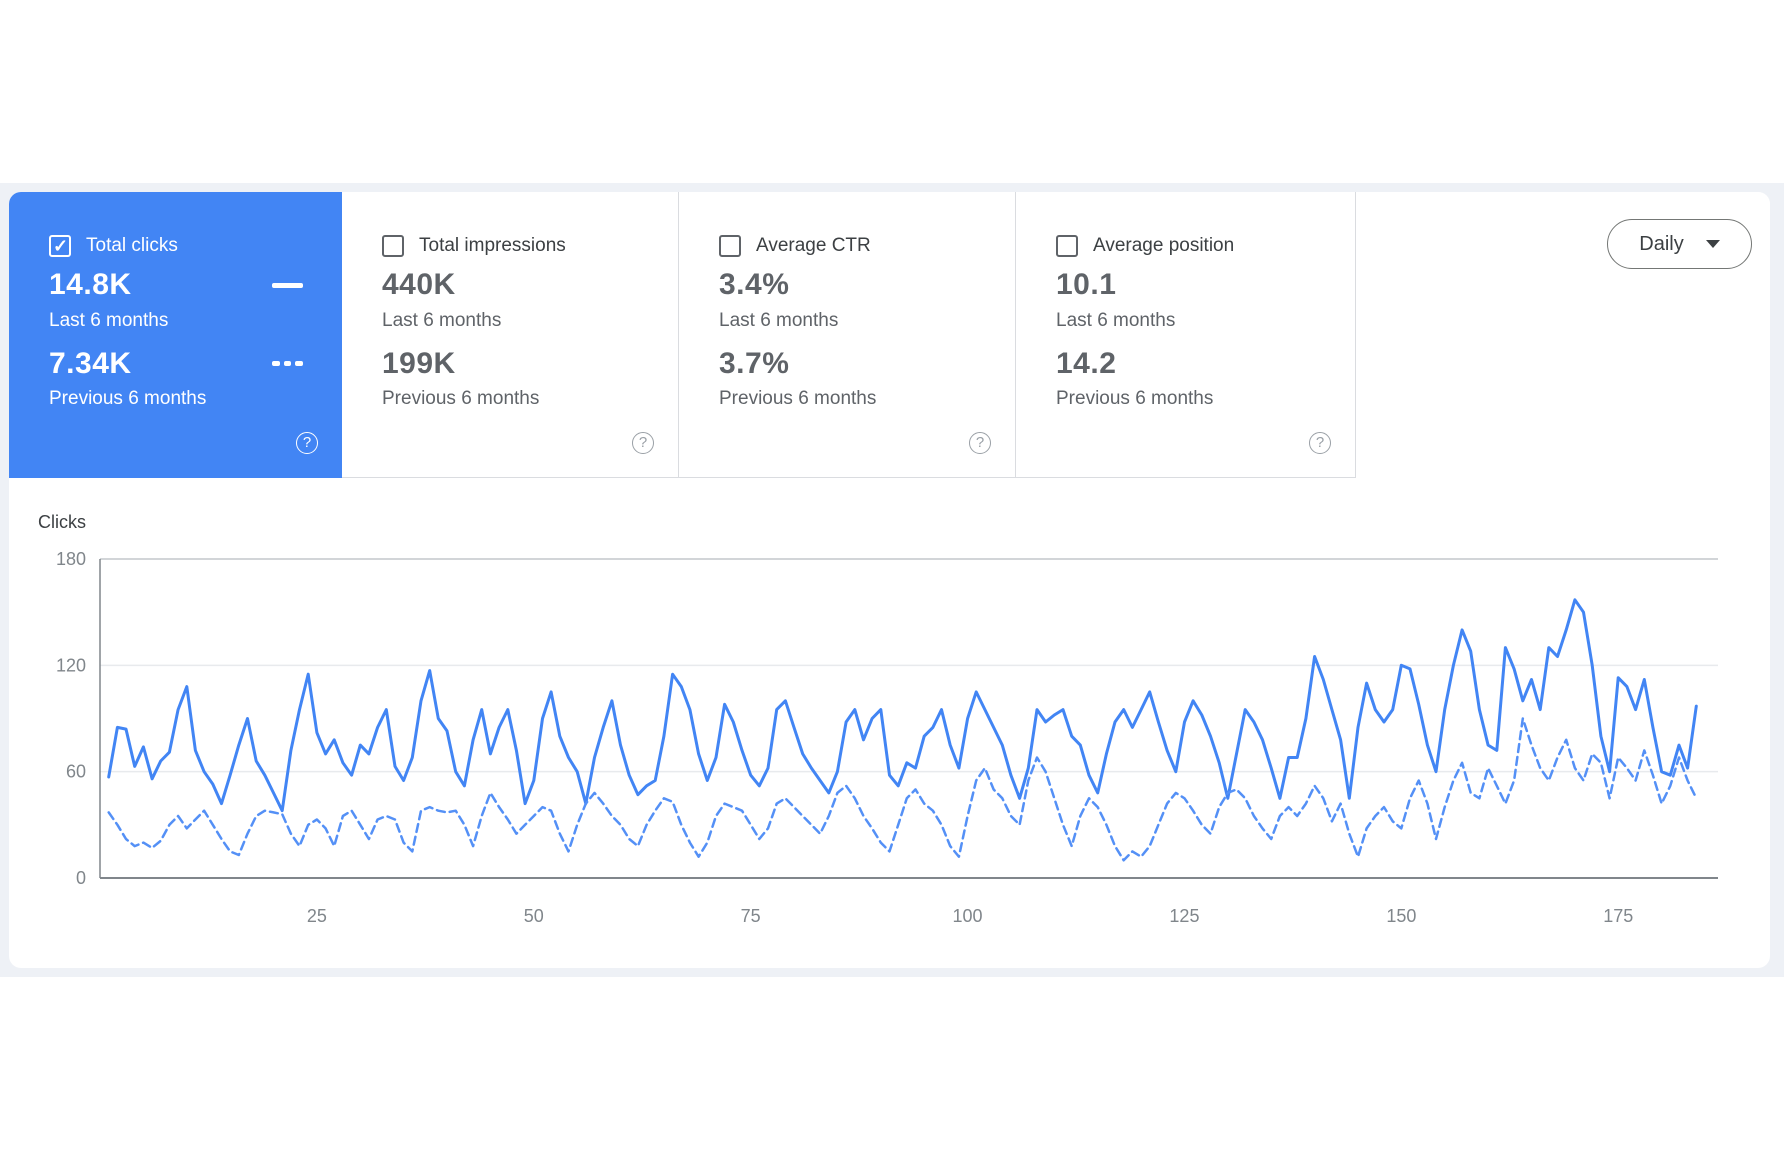 The height and width of the screenshot is (1160, 1784). What do you see at coordinates (1086, 363) in the screenshot?
I see `previous-value: 14.2` at bounding box center [1086, 363].